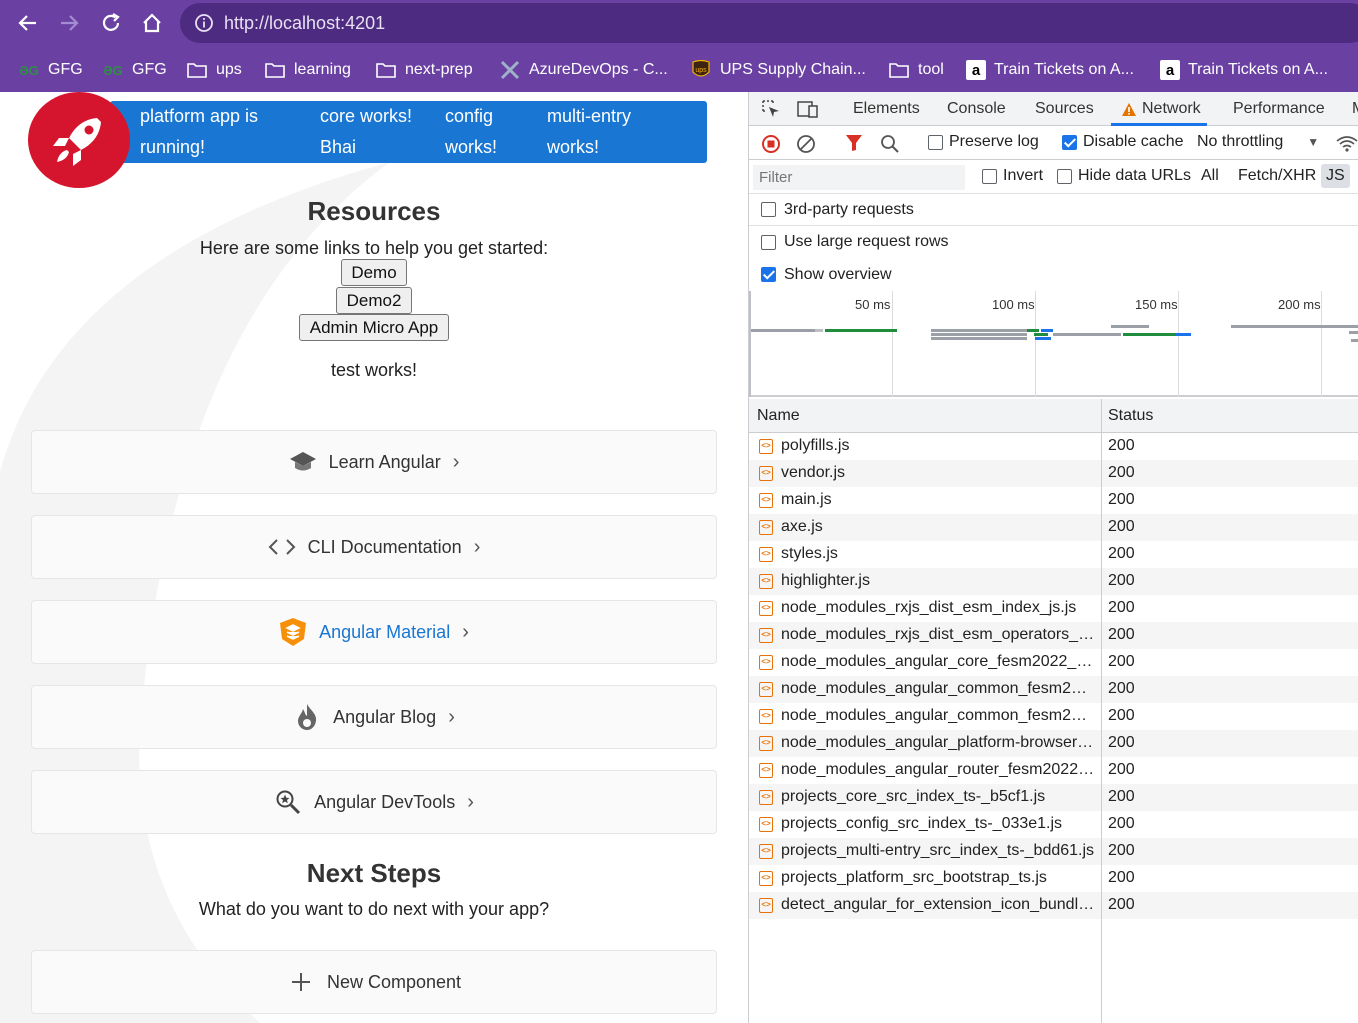 Image resolution: width=1358 pixels, height=1023 pixels. I want to click on hide-data-urls-checkbox: Hide data URLs, so click(1124, 176).